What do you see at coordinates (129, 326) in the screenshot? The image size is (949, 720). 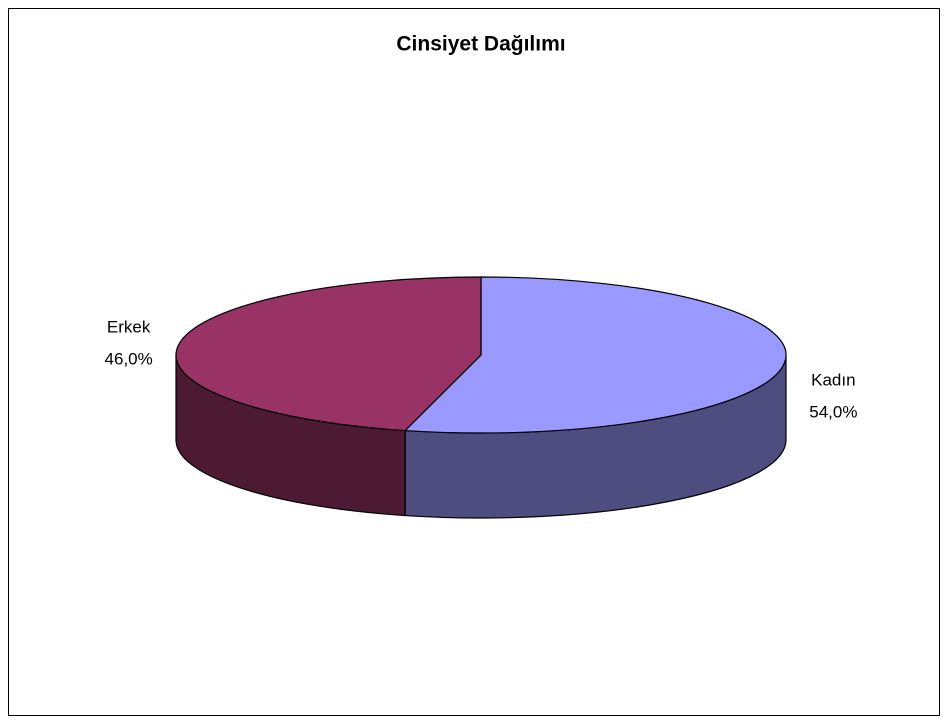 I see `category-label: Erkek` at bounding box center [129, 326].